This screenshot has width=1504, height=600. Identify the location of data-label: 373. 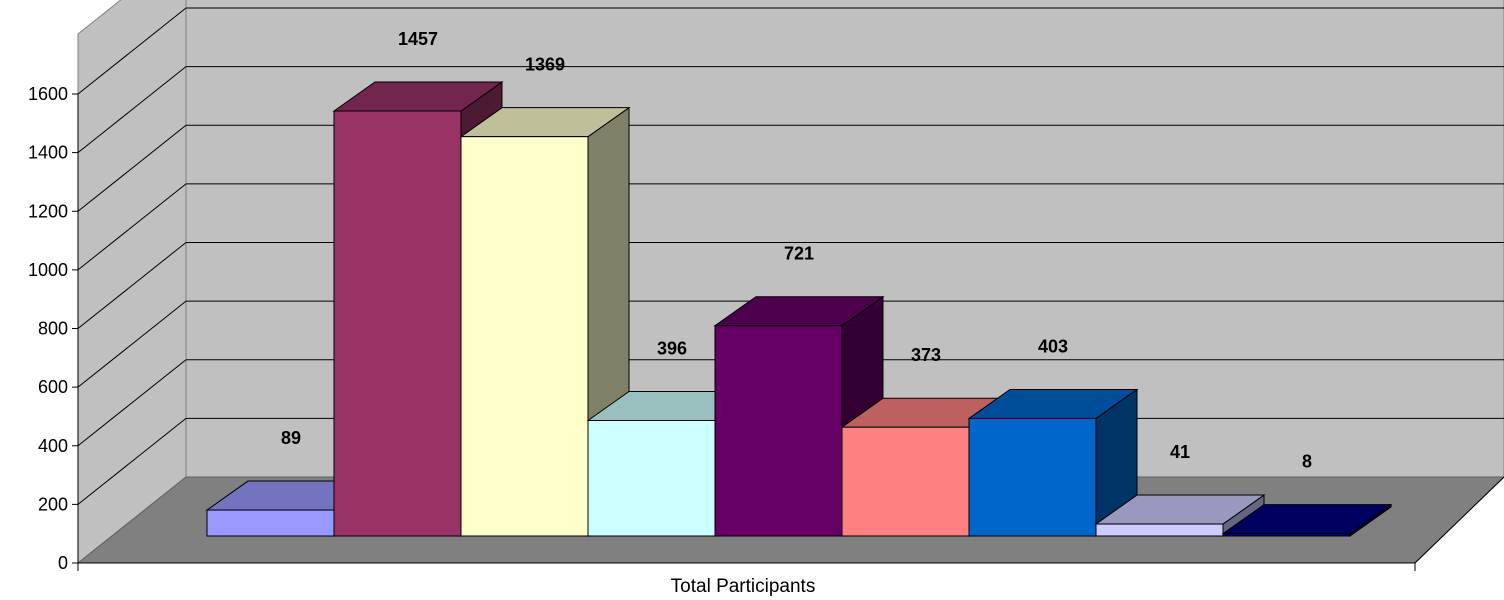
(926, 355).